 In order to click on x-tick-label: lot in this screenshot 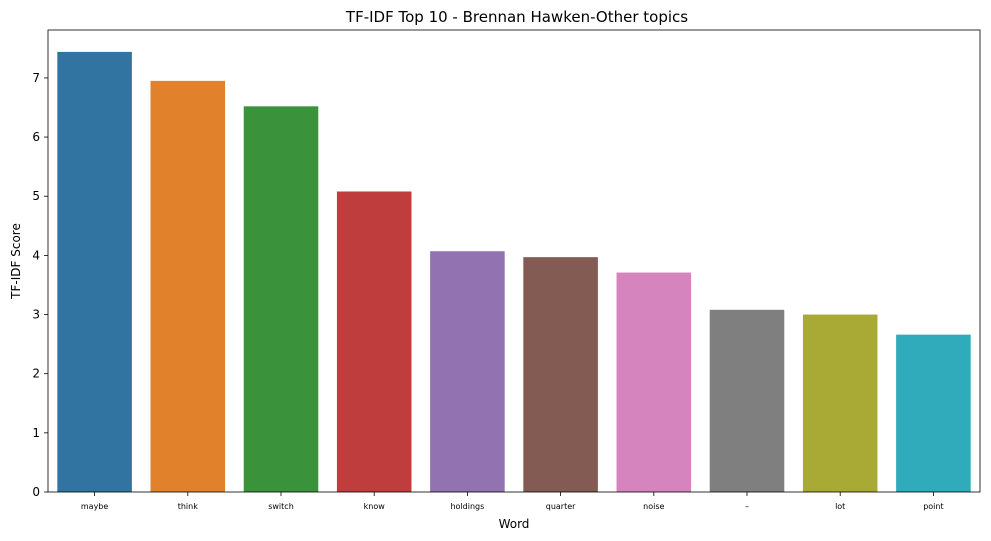, I will do `click(840, 506)`.